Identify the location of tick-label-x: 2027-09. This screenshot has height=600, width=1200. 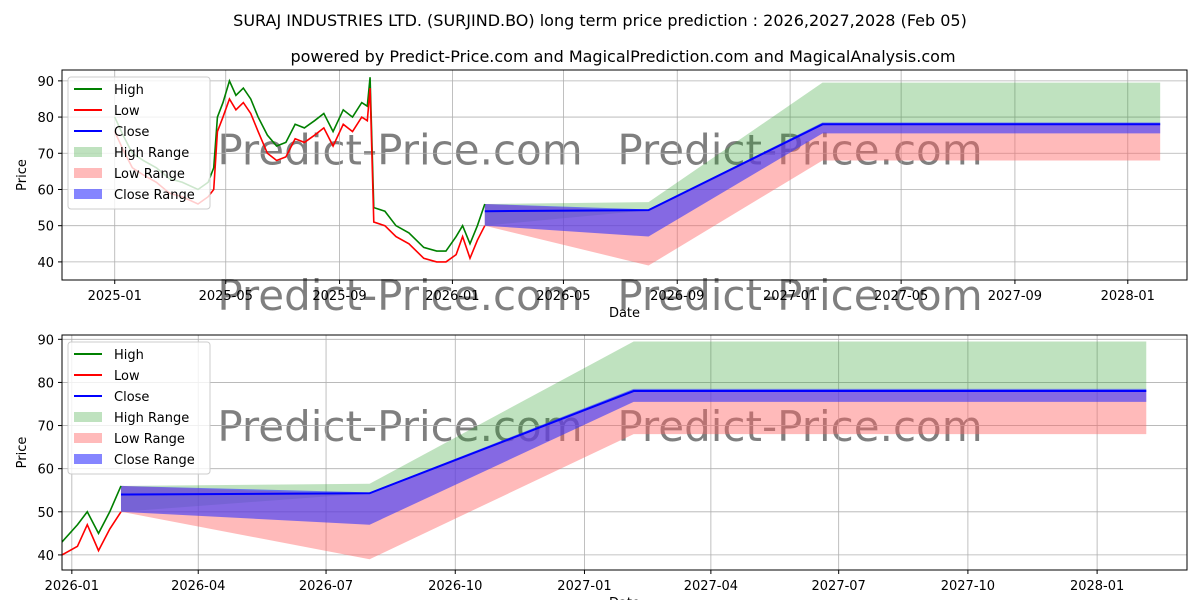
(1015, 296).